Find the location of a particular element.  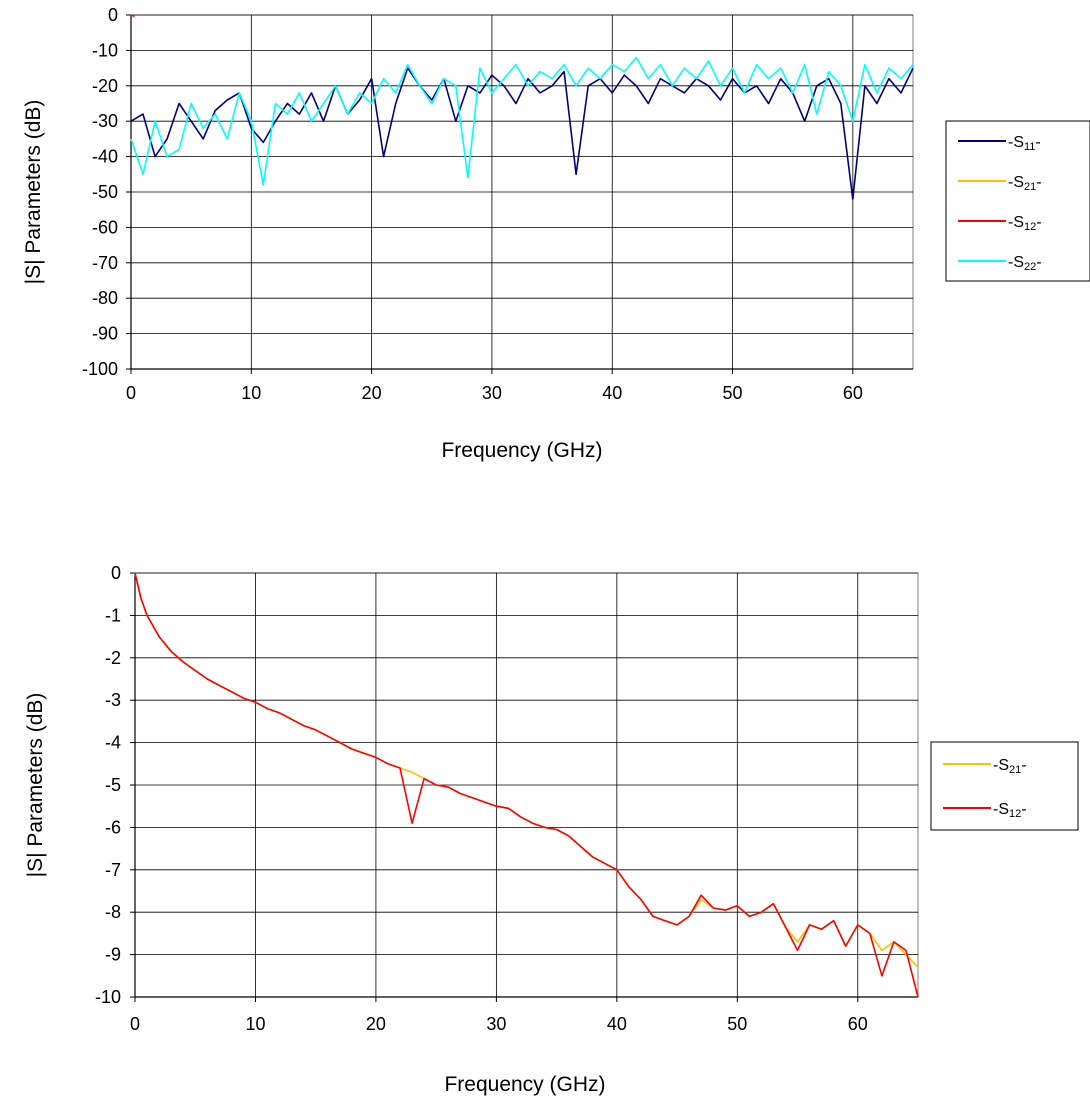

y-tick-label: -9 is located at coordinates (113, 955).